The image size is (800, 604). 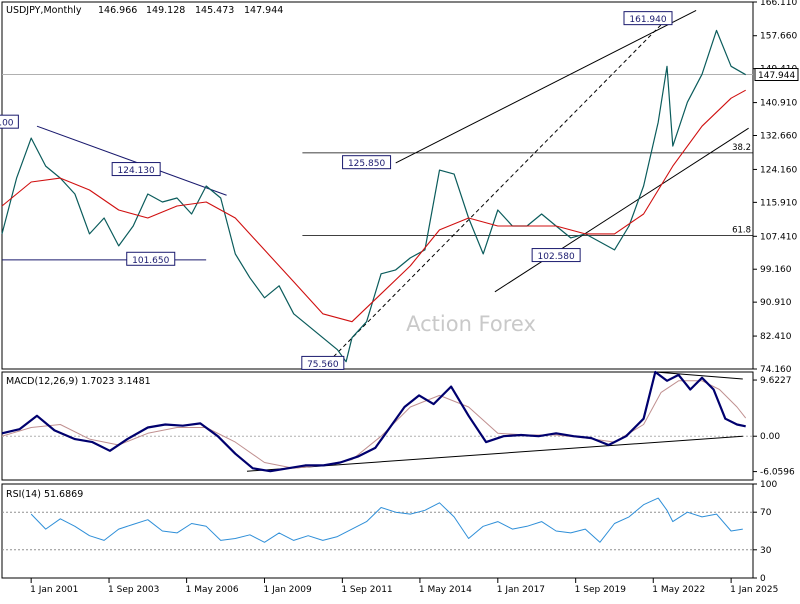 I want to click on rsi-y-tick-label: 0, so click(x=763, y=579).